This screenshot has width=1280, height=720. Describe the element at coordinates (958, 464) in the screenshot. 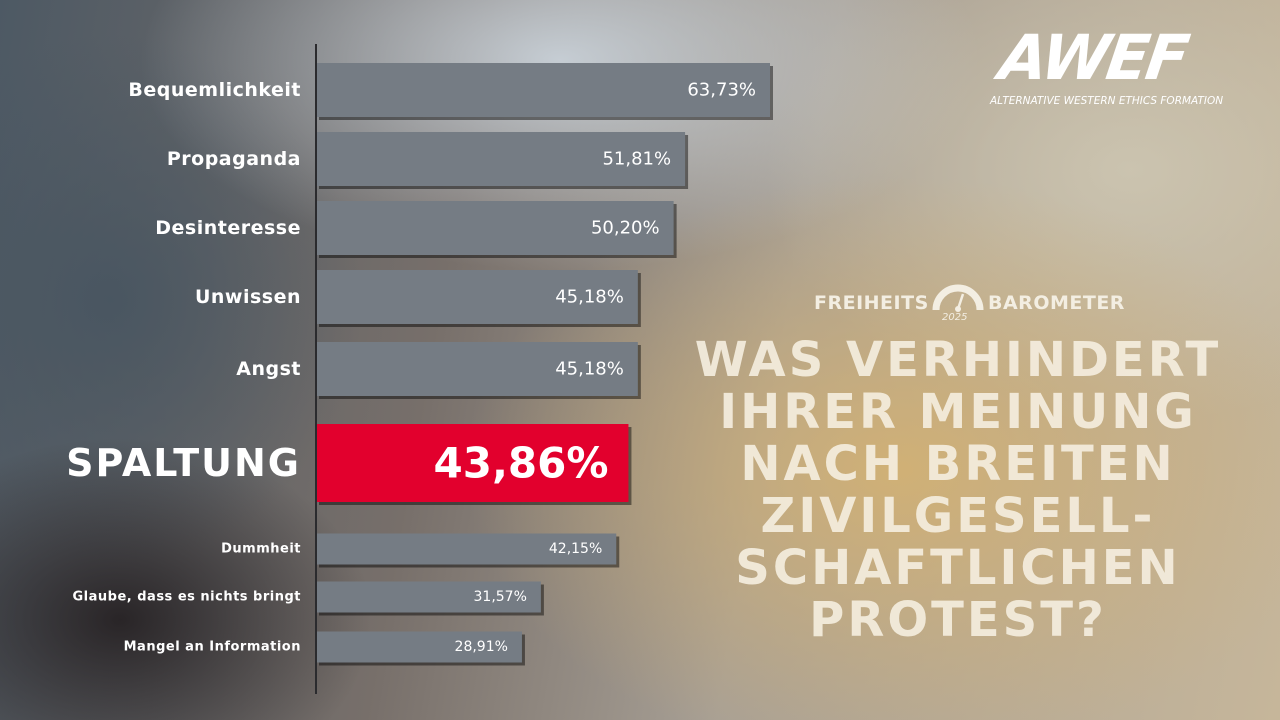

I see `question-line: NACH BREITEN` at that location.